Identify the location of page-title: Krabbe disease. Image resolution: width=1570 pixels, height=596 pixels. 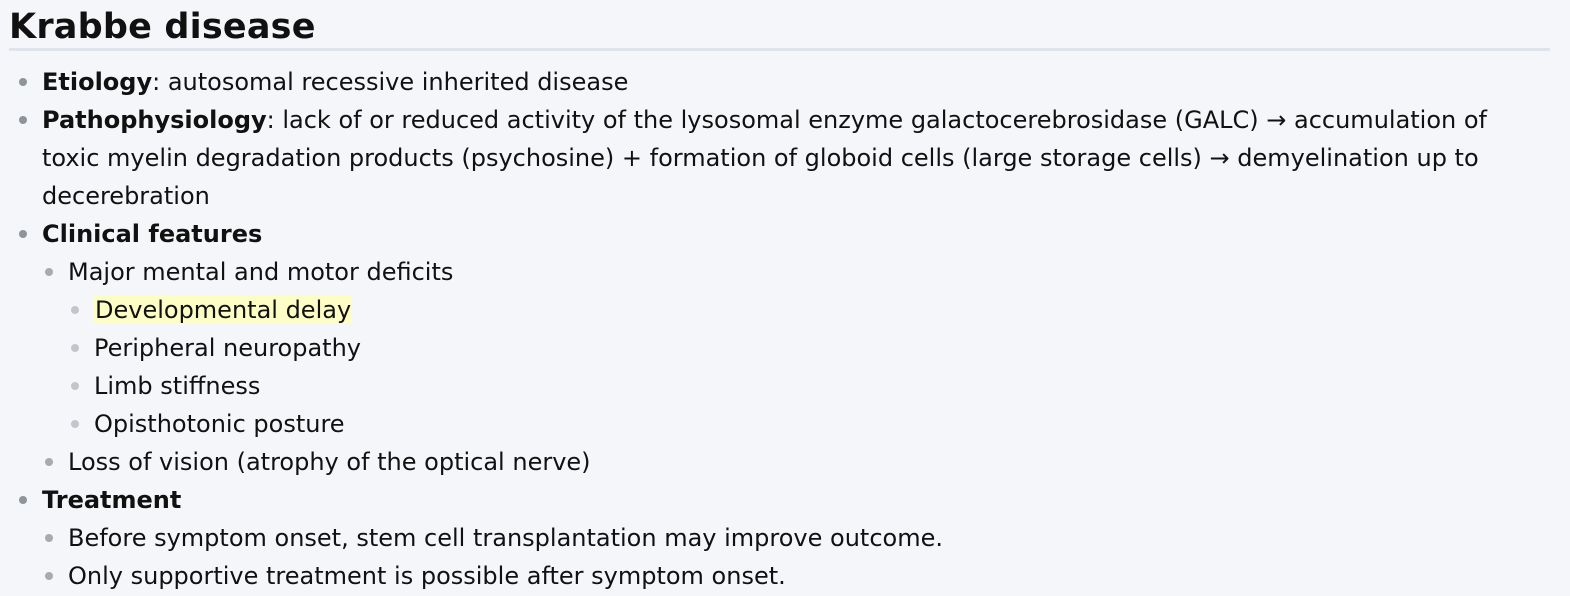
(779, 25).